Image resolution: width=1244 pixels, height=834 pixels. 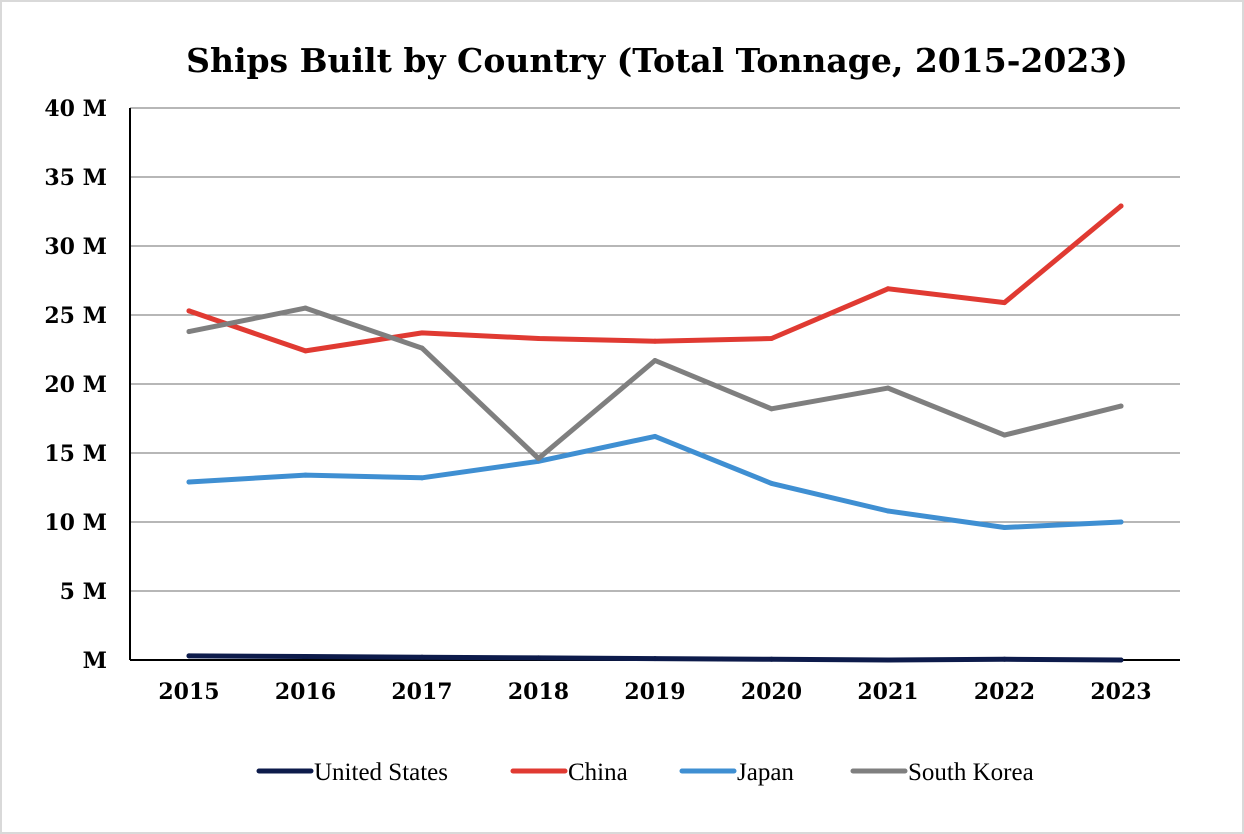 I want to click on y-tick-label: 35 M, so click(x=75, y=178).